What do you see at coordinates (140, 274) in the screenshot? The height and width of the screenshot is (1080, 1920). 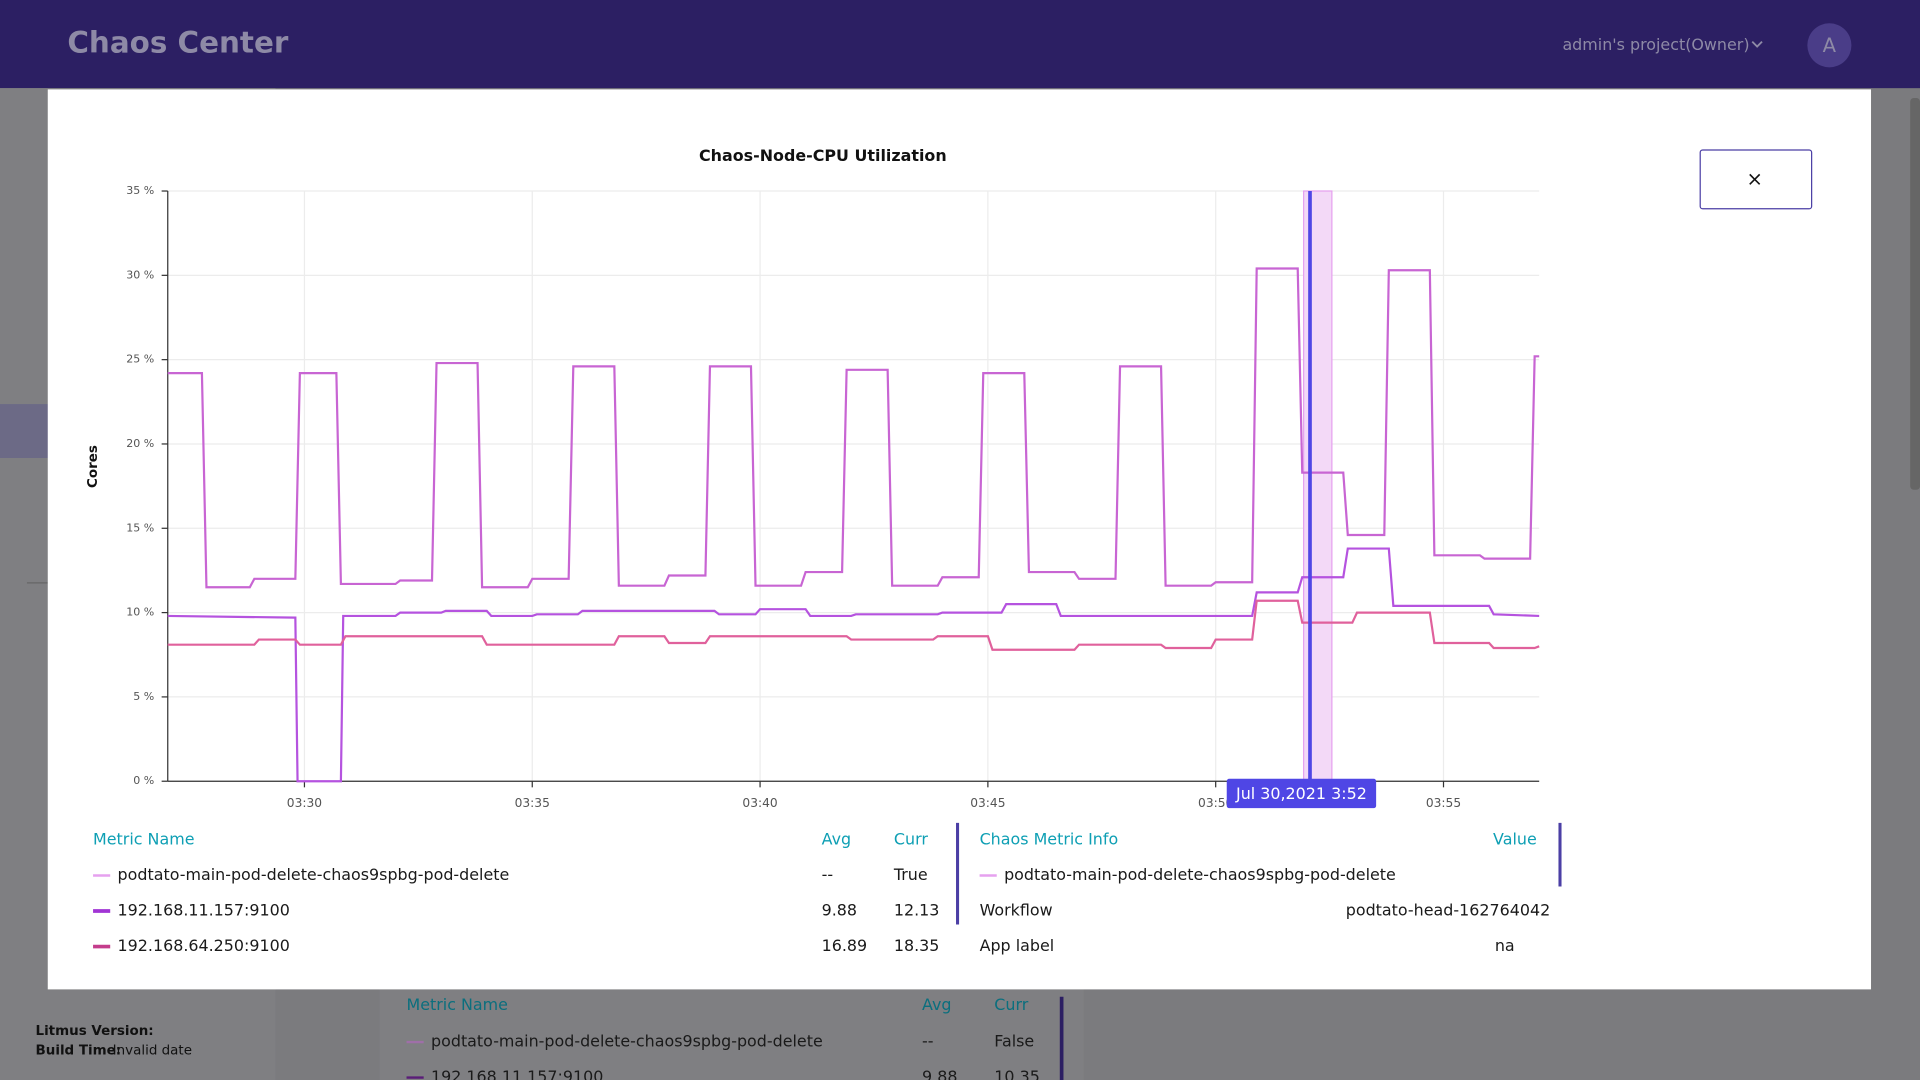 I see `y-tick-label: 30 %` at bounding box center [140, 274].